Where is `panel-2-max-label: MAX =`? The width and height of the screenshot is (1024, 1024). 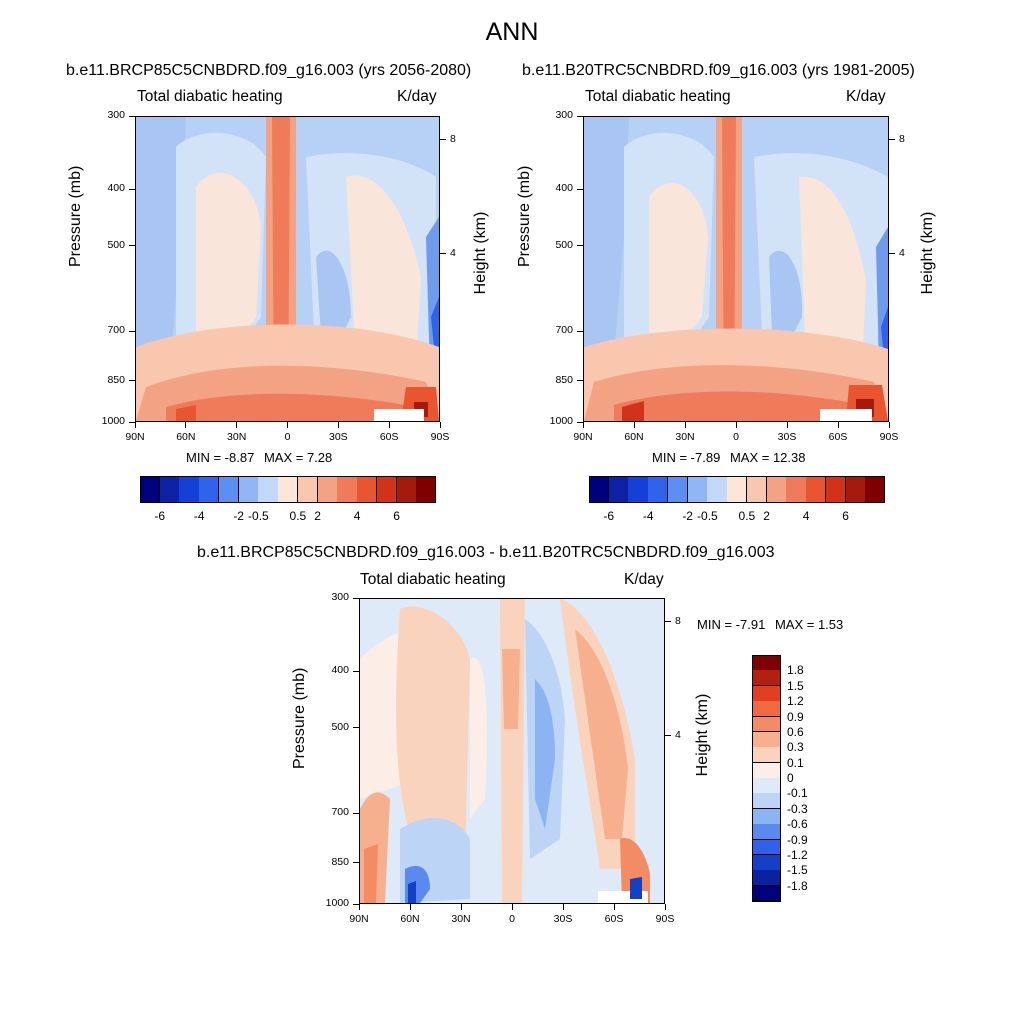 panel-2-max-label: MAX = is located at coordinates (749, 457).